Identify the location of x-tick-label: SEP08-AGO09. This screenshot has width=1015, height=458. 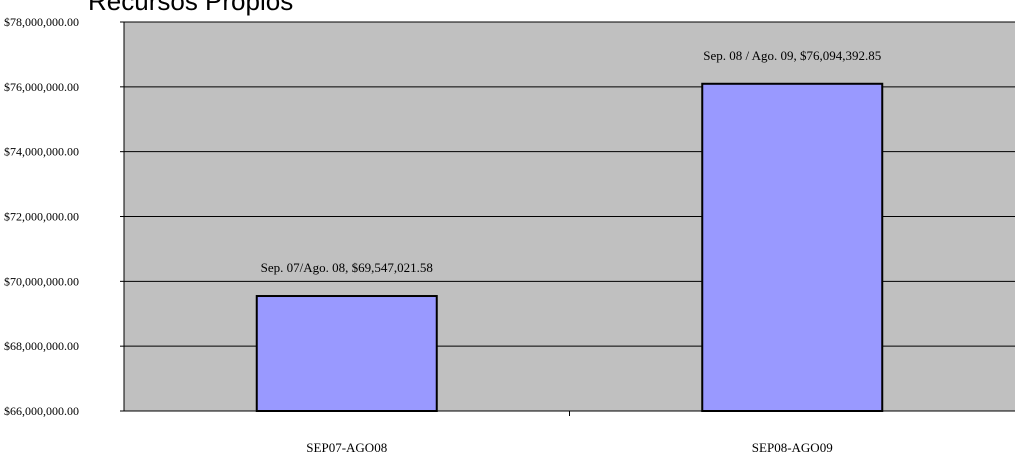
(792, 447).